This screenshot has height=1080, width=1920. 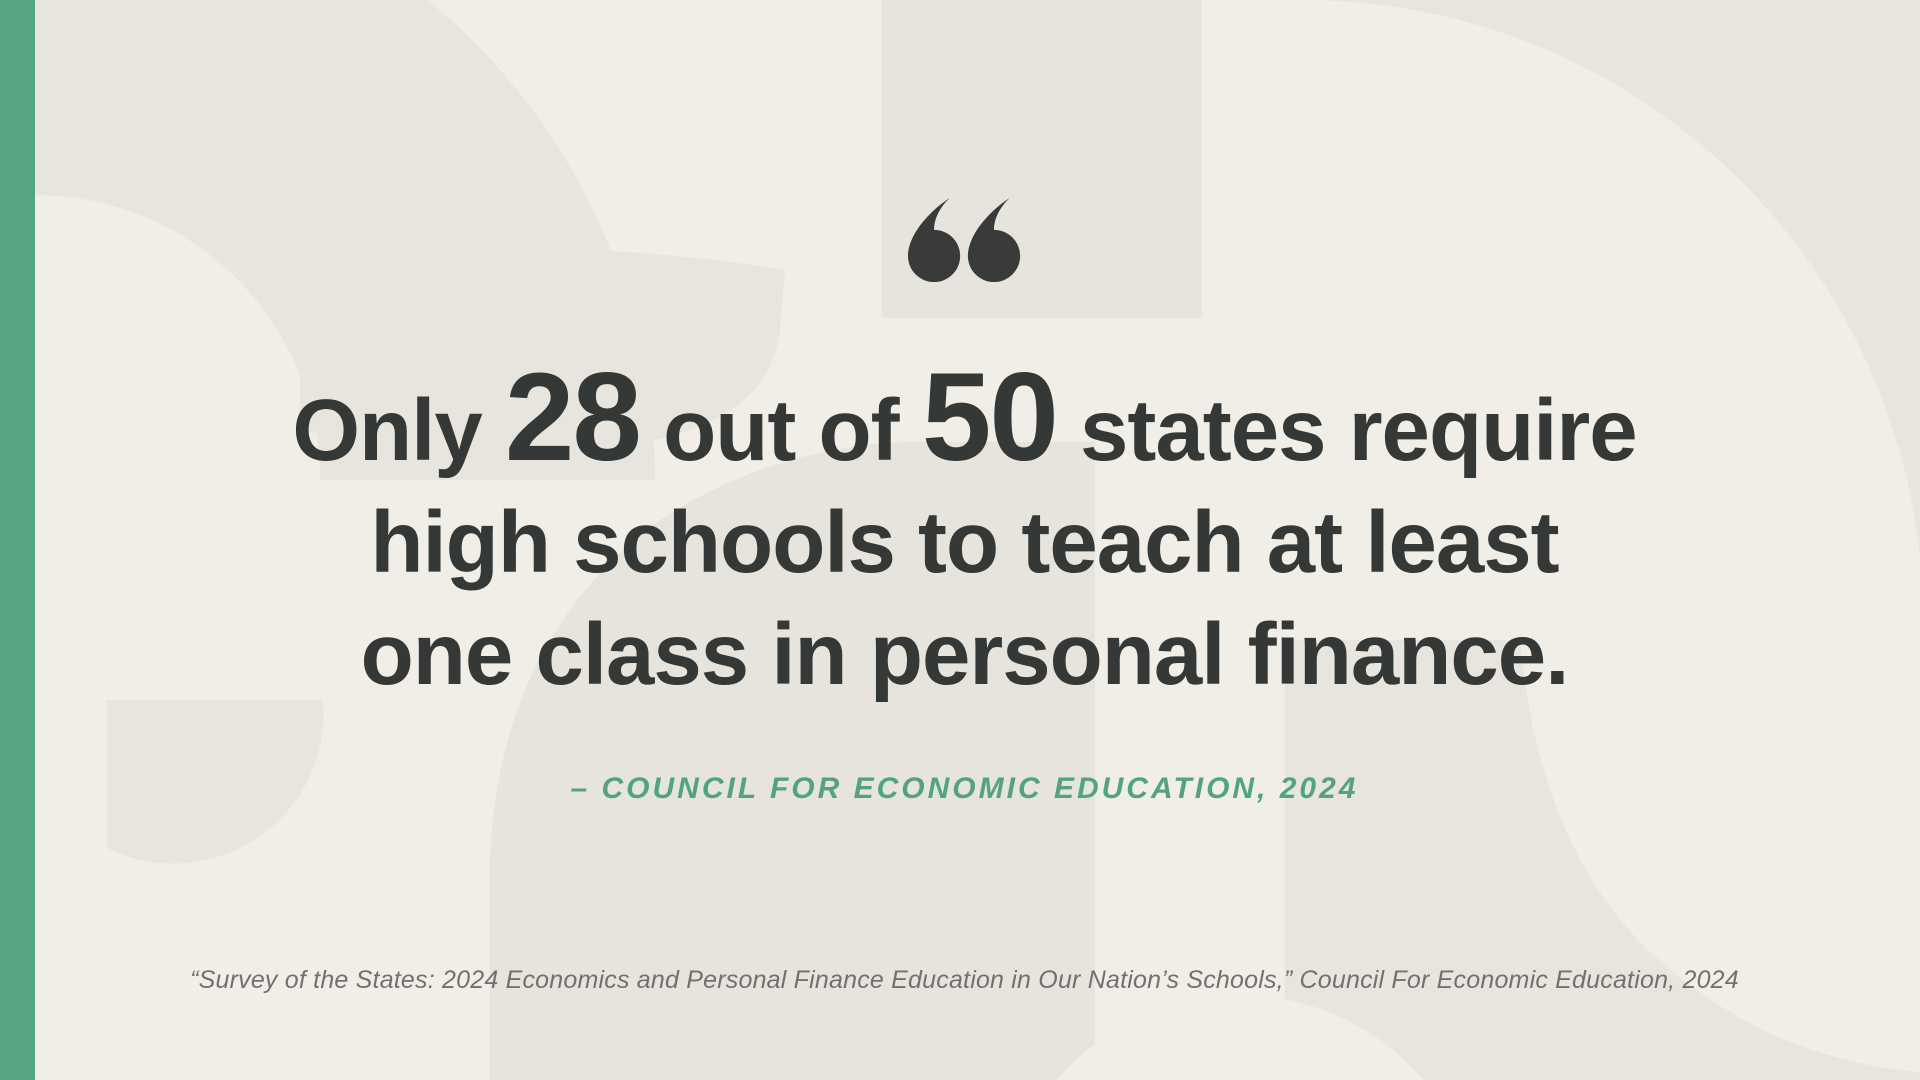 I want to click on left-dome-shape, so click(x=215, y=782).